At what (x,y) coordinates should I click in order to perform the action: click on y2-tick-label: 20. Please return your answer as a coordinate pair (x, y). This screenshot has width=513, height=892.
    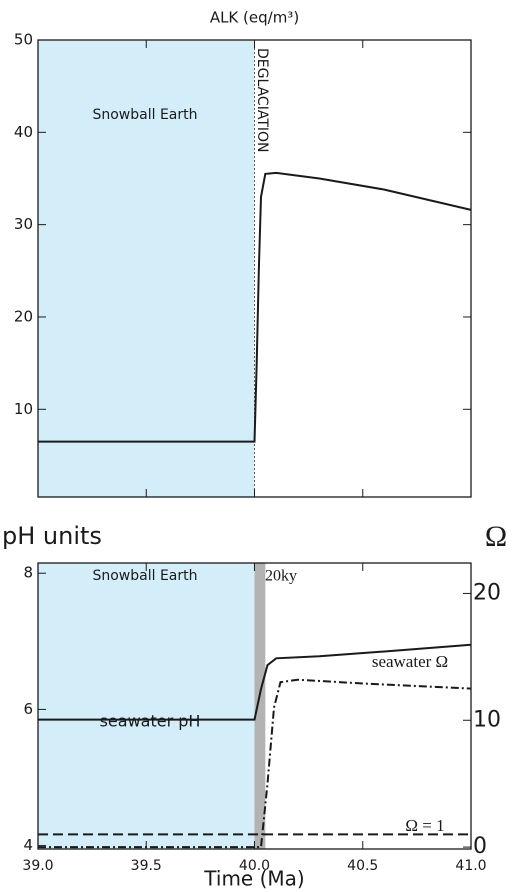
    Looking at the image, I should click on (487, 592).